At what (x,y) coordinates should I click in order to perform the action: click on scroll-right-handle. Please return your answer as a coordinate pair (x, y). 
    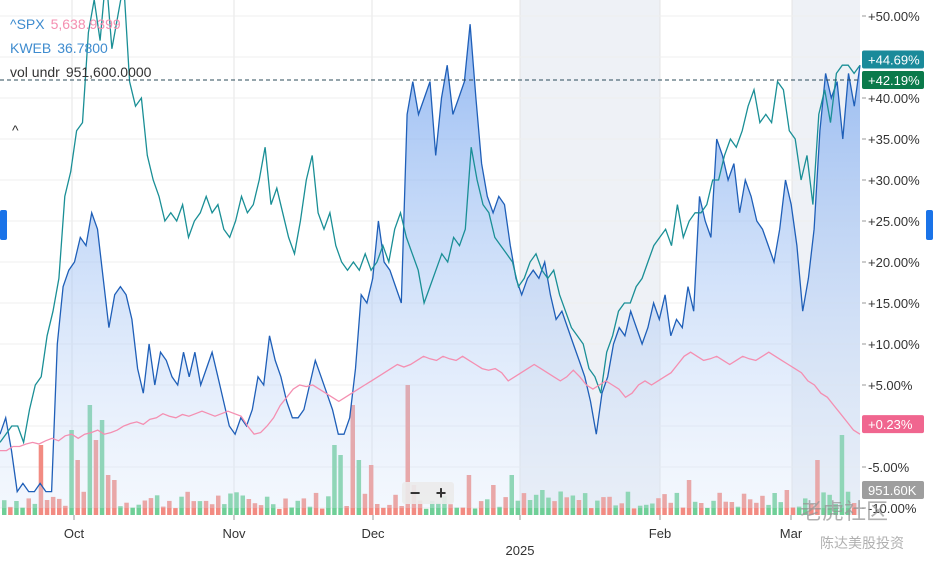
    Looking at the image, I should click on (929, 225).